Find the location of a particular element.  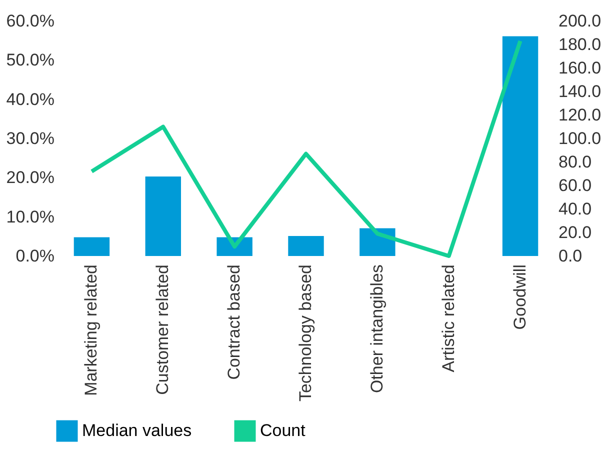

y2-tick-label: 160.0 is located at coordinates (580, 68).